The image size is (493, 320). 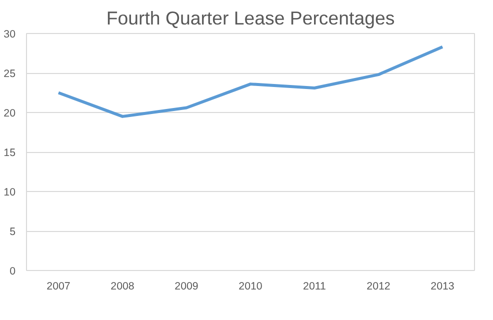 What do you see at coordinates (250, 286) in the screenshot?
I see `x-tick-label: 2010` at bounding box center [250, 286].